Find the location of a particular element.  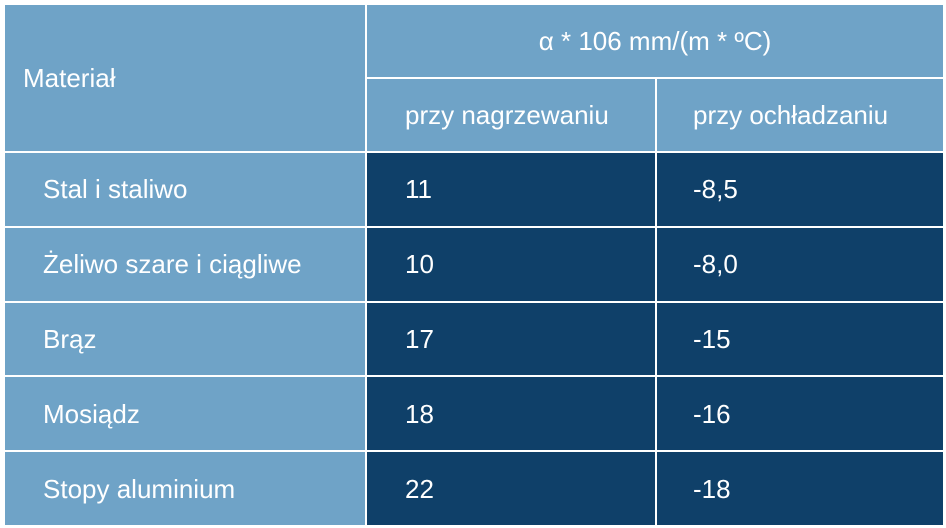

cooling-value-cell: -15 is located at coordinates (800, 339).